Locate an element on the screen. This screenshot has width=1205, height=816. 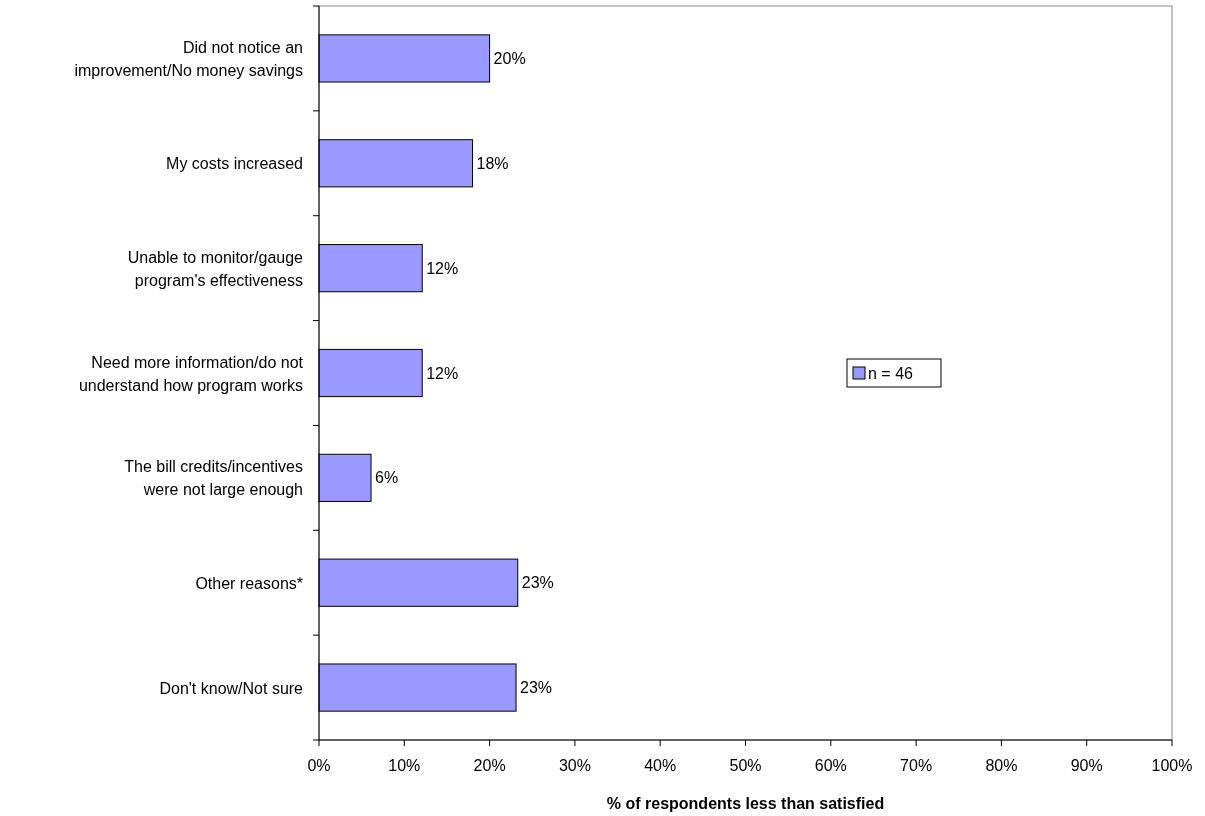
y-tick-label: Need more information/do not understand how program works is located at coordinates (191, 373).